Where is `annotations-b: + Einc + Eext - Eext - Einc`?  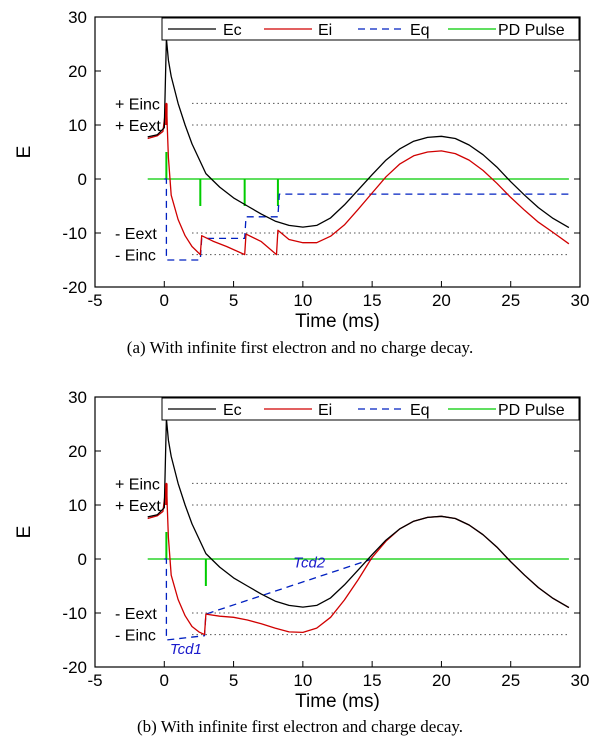 annotations-b: + Einc + Eext - Eext - Einc is located at coordinates (138, 560).